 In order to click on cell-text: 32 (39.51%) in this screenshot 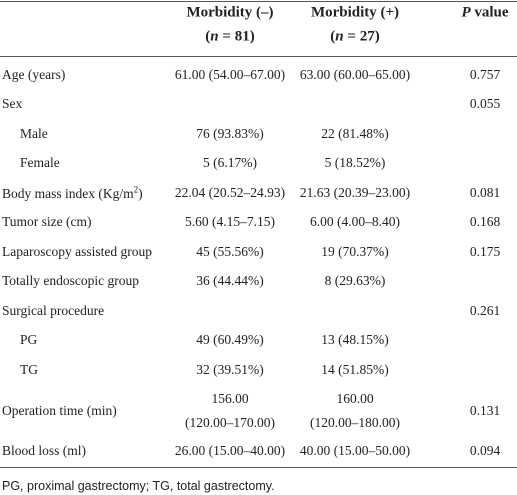, I will do `click(230, 369)`.